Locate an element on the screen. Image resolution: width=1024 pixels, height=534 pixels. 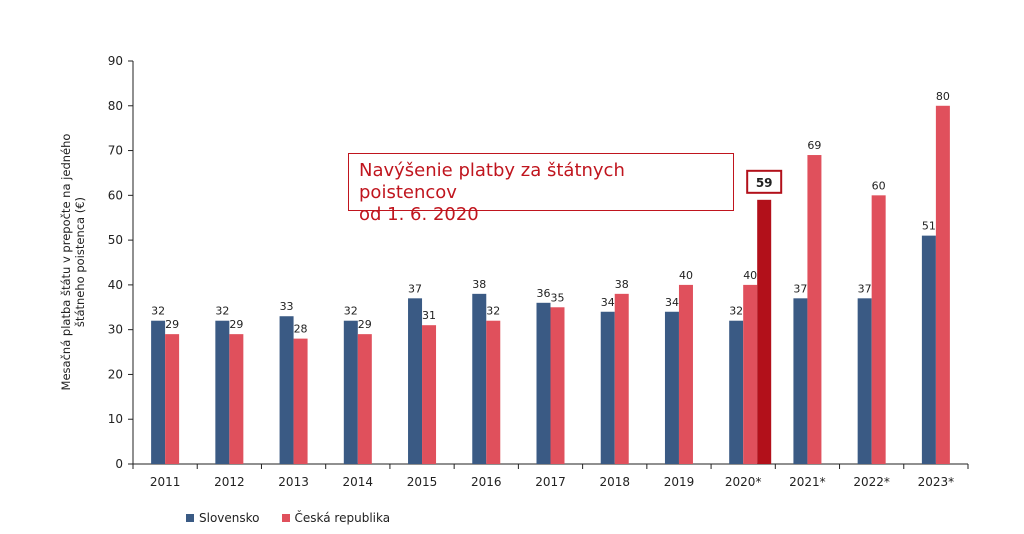
y-tick-label: 40 is located at coordinates (115, 285).